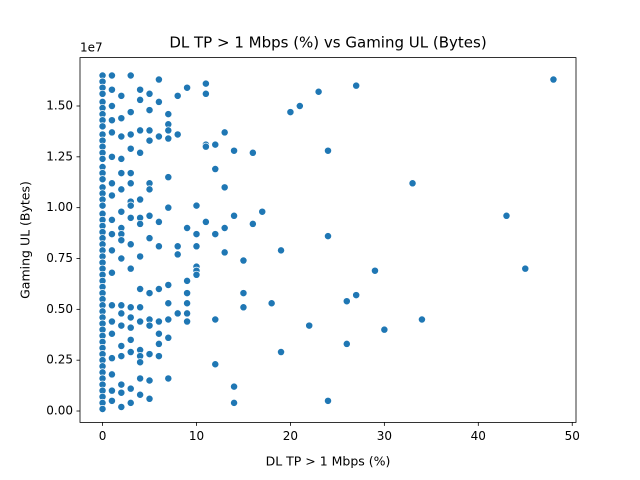 This screenshot has height=480, width=640. What do you see at coordinates (478, 436) in the screenshot?
I see `x-tick-label: 40` at bounding box center [478, 436].